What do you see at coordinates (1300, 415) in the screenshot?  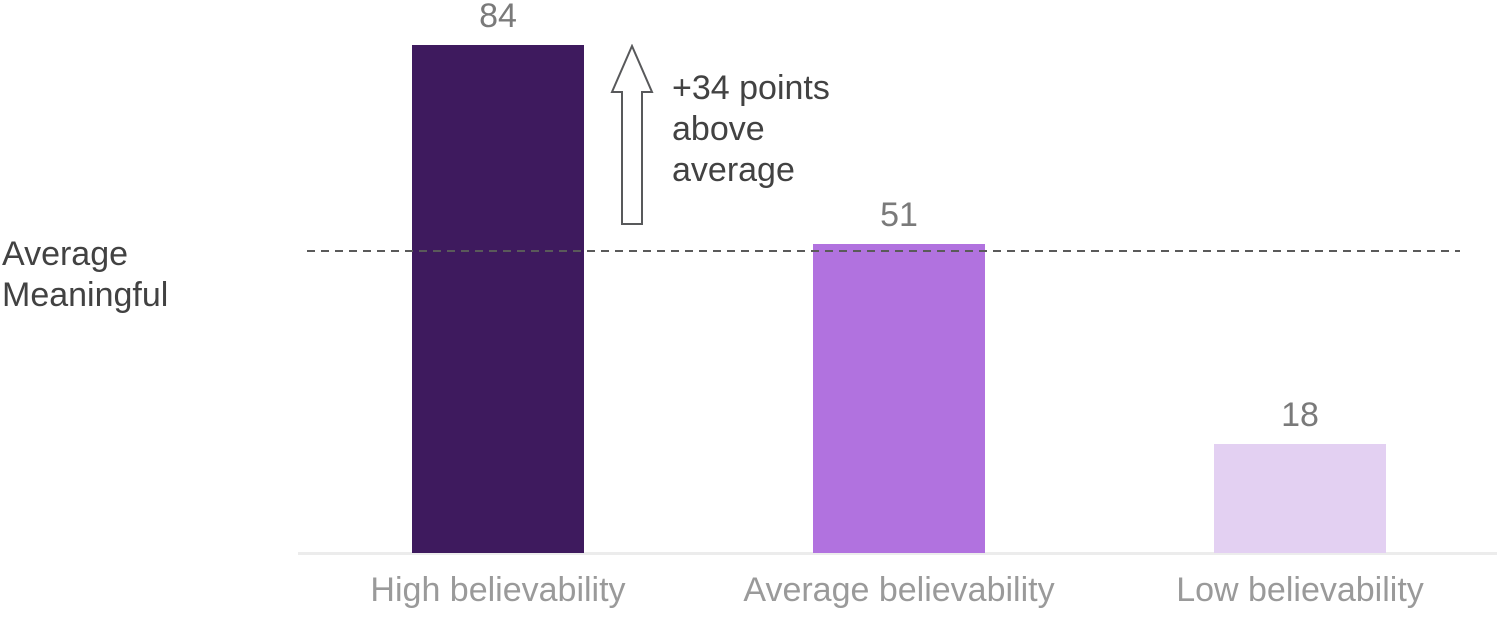 I see `bar-value-label-low: 18` at bounding box center [1300, 415].